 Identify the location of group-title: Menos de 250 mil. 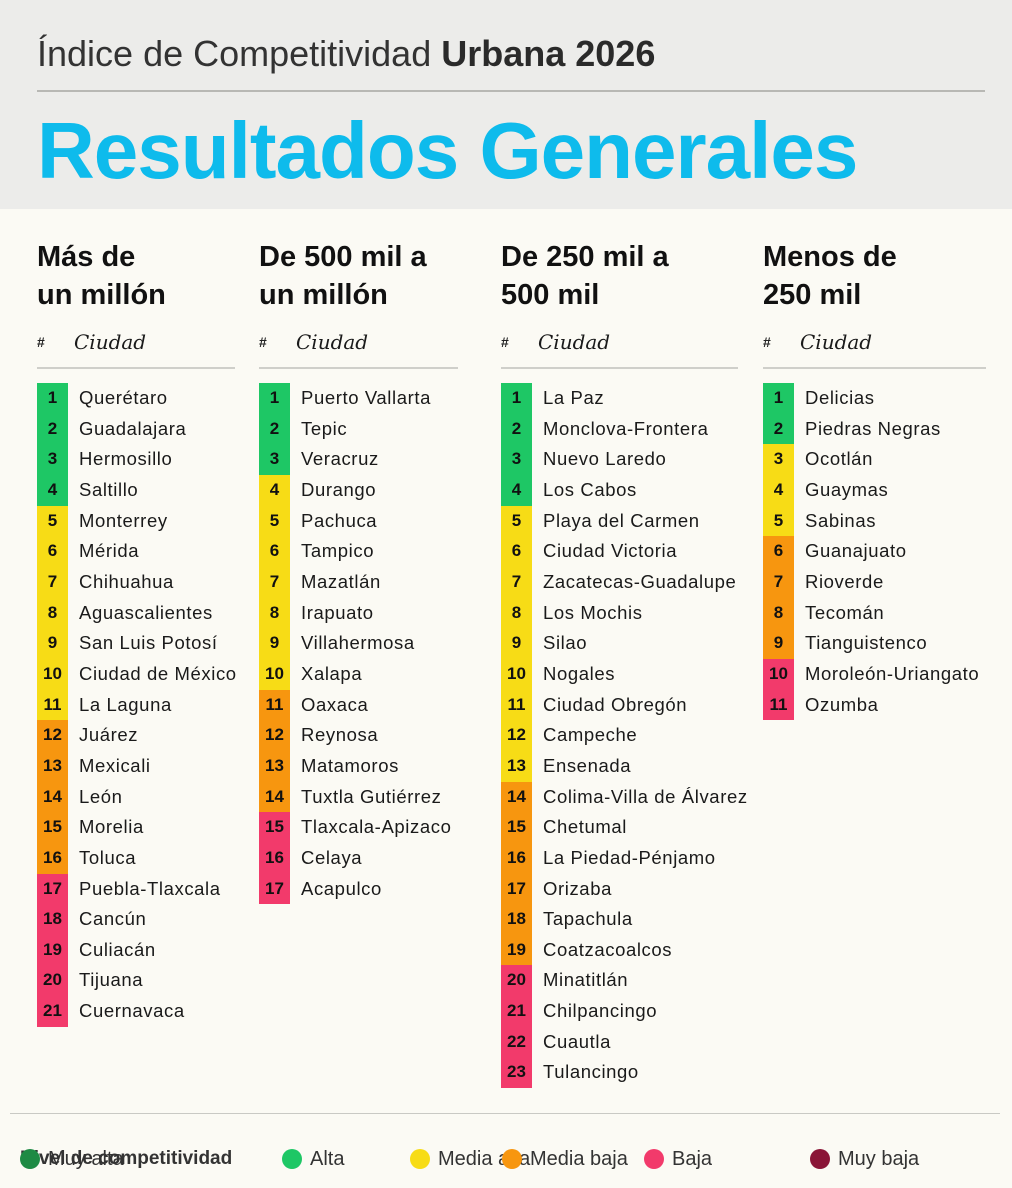
(874, 276).